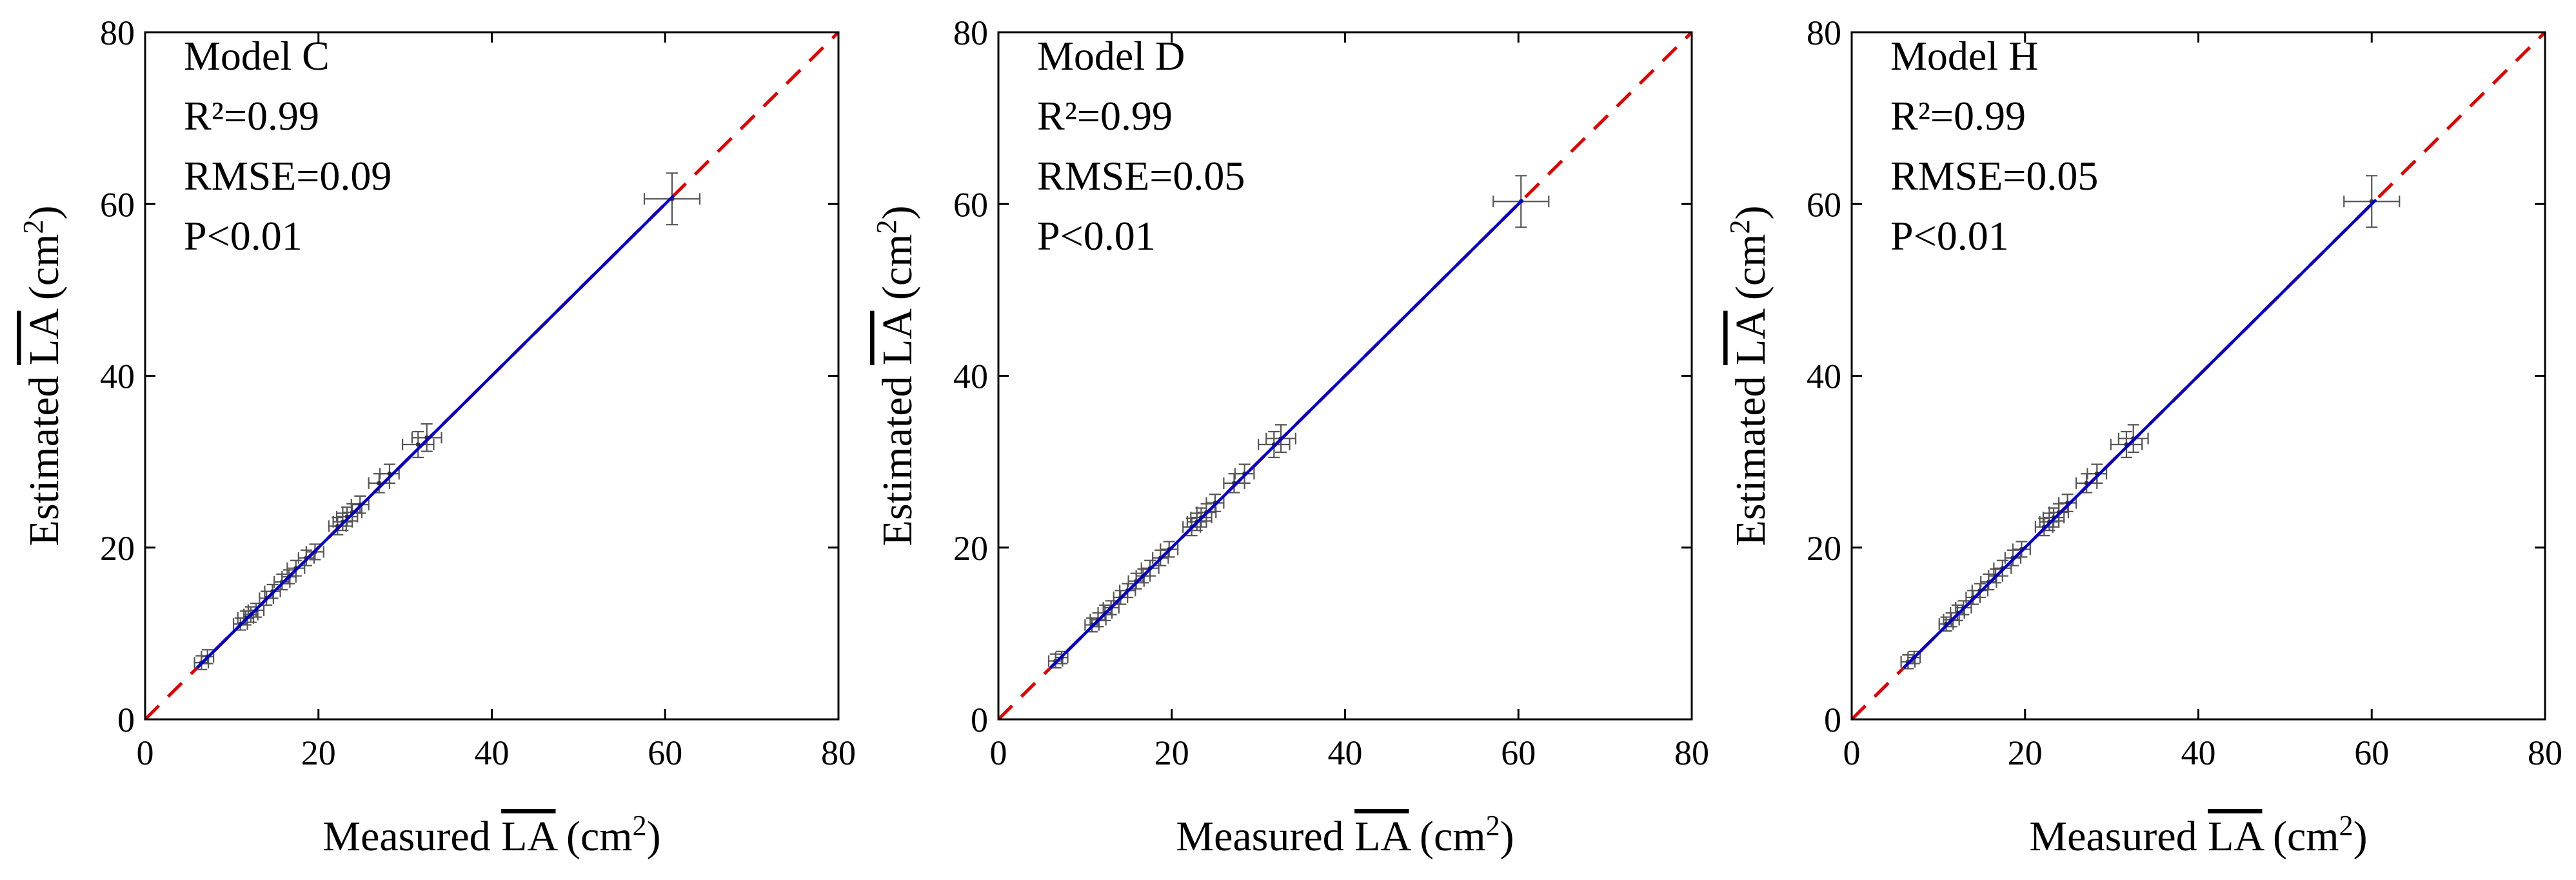 The height and width of the screenshot is (880, 2576). Describe the element at coordinates (287, 176) in the screenshot. I see `annotation-text: RMSE=0.09` at that location.